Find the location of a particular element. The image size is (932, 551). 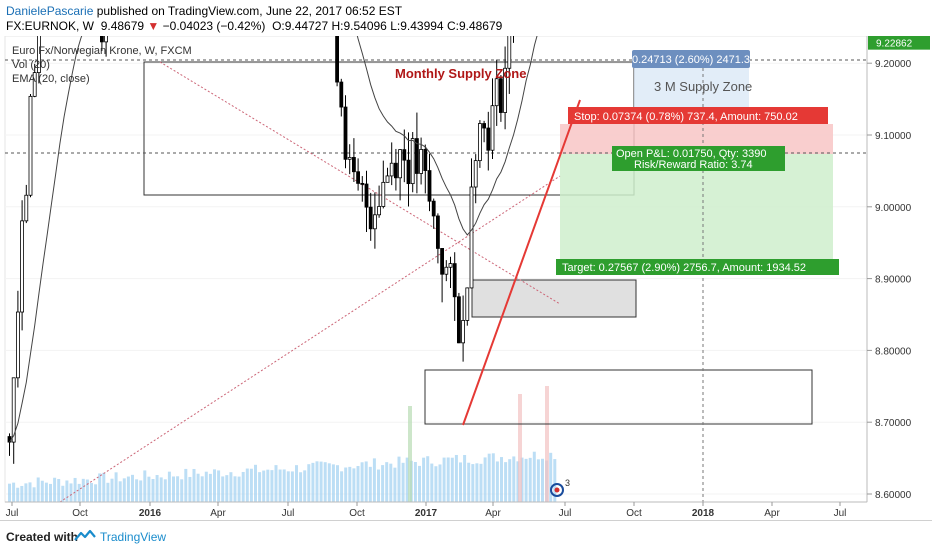

down-arrow-icon: ▼ is located at coordinates (153, 26).